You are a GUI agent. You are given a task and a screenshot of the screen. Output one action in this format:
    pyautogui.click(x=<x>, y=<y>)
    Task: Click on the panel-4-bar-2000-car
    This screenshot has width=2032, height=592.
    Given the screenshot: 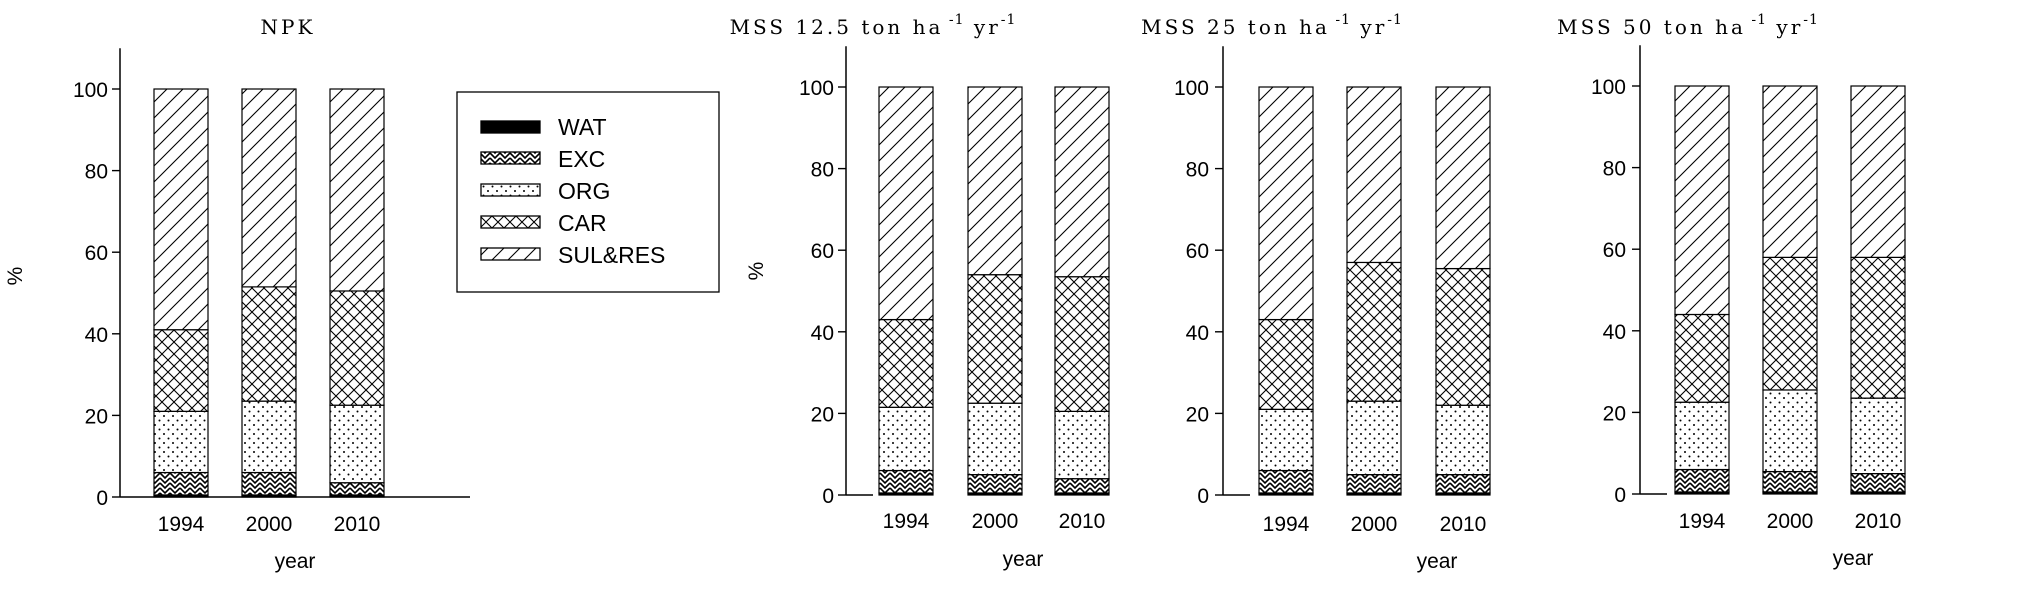 What is the action you would take?
    pyautogui.click(x=1790, y=323)
    